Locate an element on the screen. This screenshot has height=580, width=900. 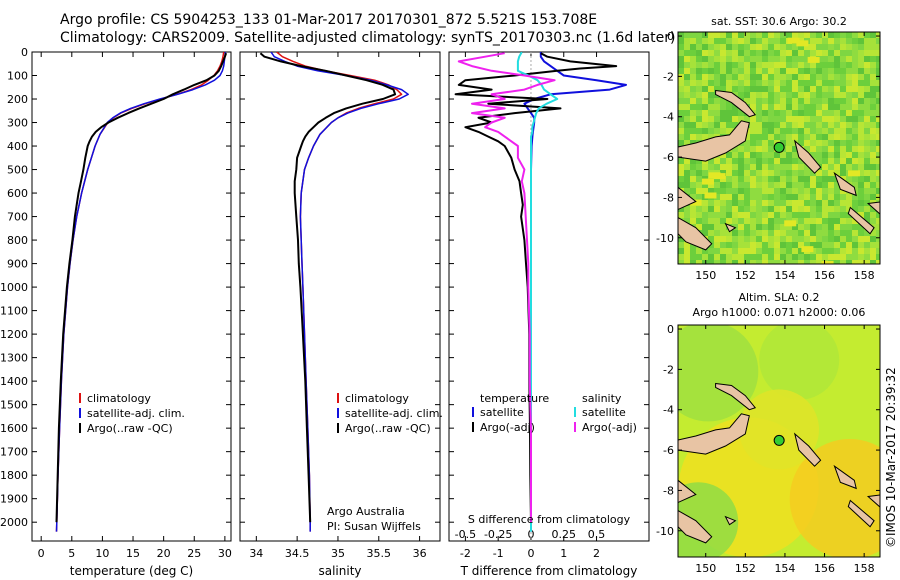
difference-legend-temperature-title: temperature is located at coordinates (514, 398).